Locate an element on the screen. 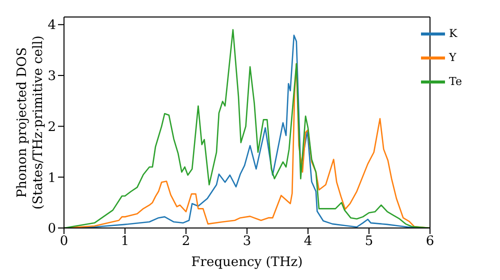  y-tick-label: 1 is located at coordinates (52, 178).